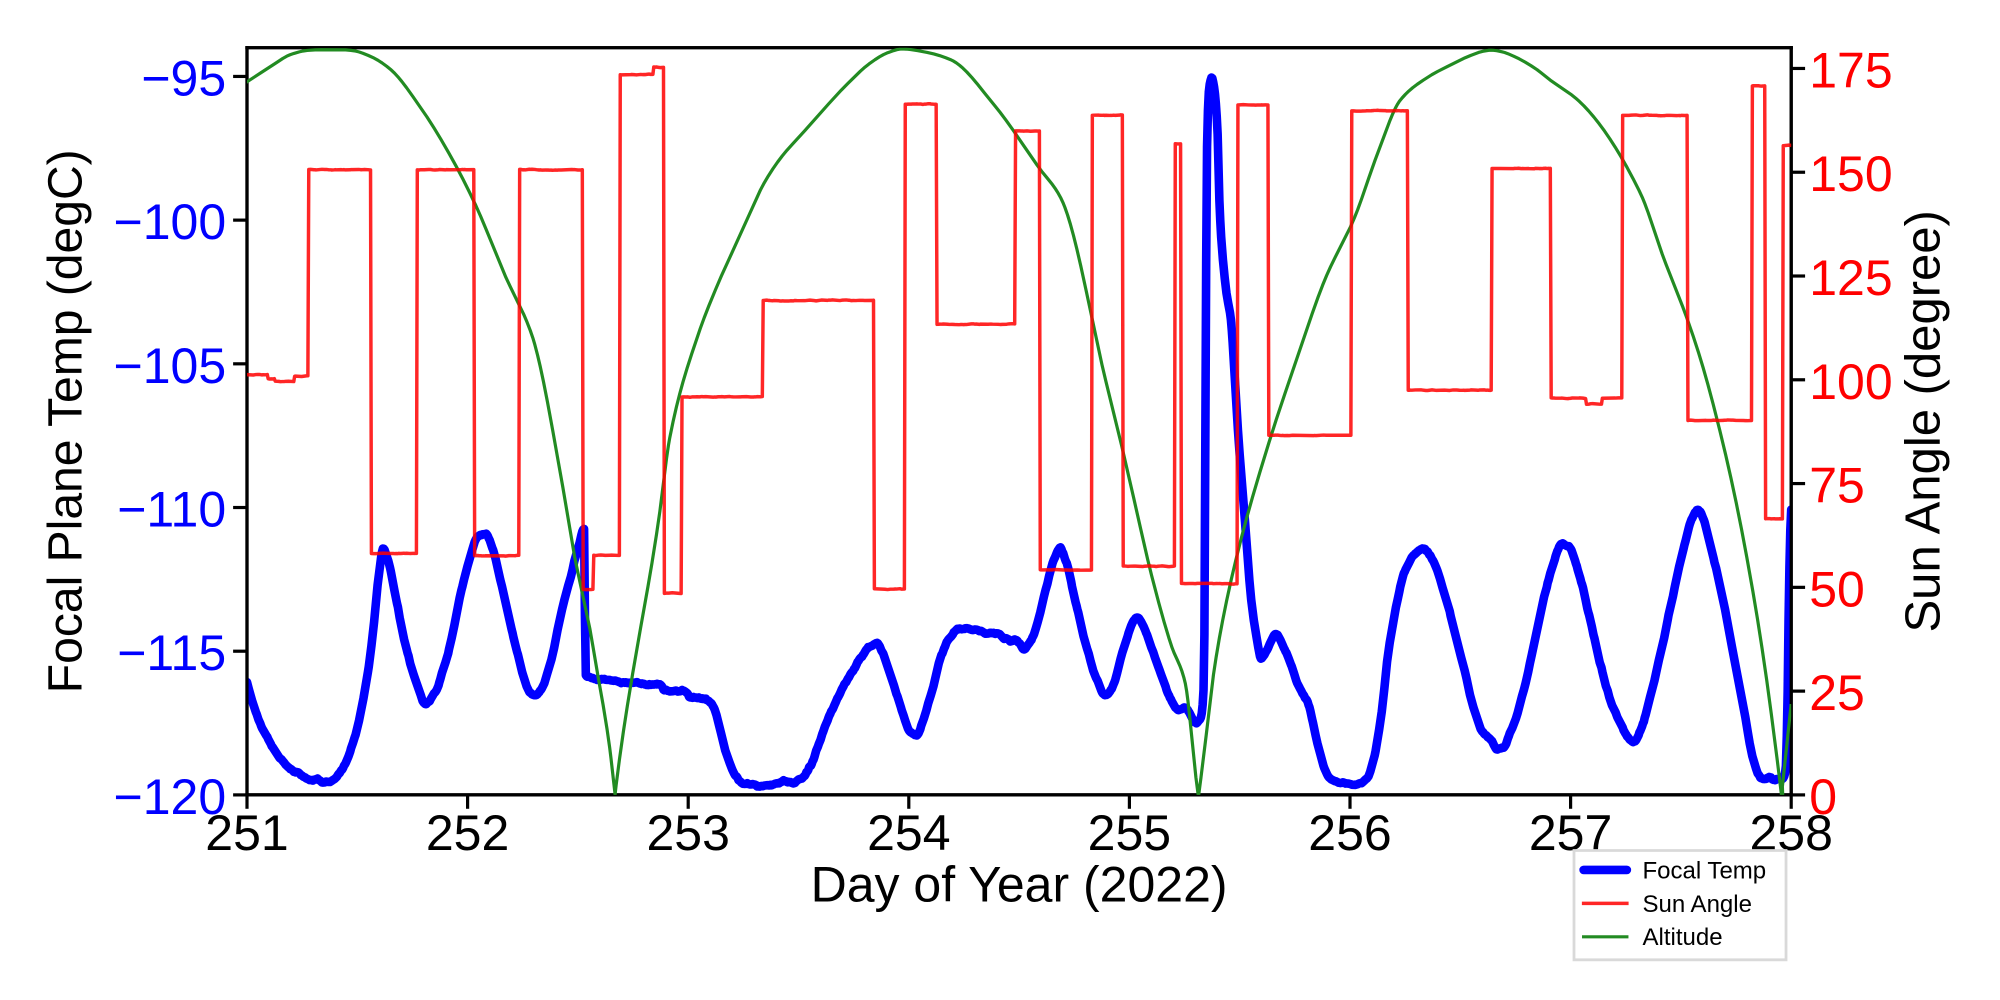 The image size is (2000, 1000). What do you see at coordinates (1019, 884) in the screenshot?
I see `svg-text: Day of Year (2022)` at bounding box center [1019, 884].